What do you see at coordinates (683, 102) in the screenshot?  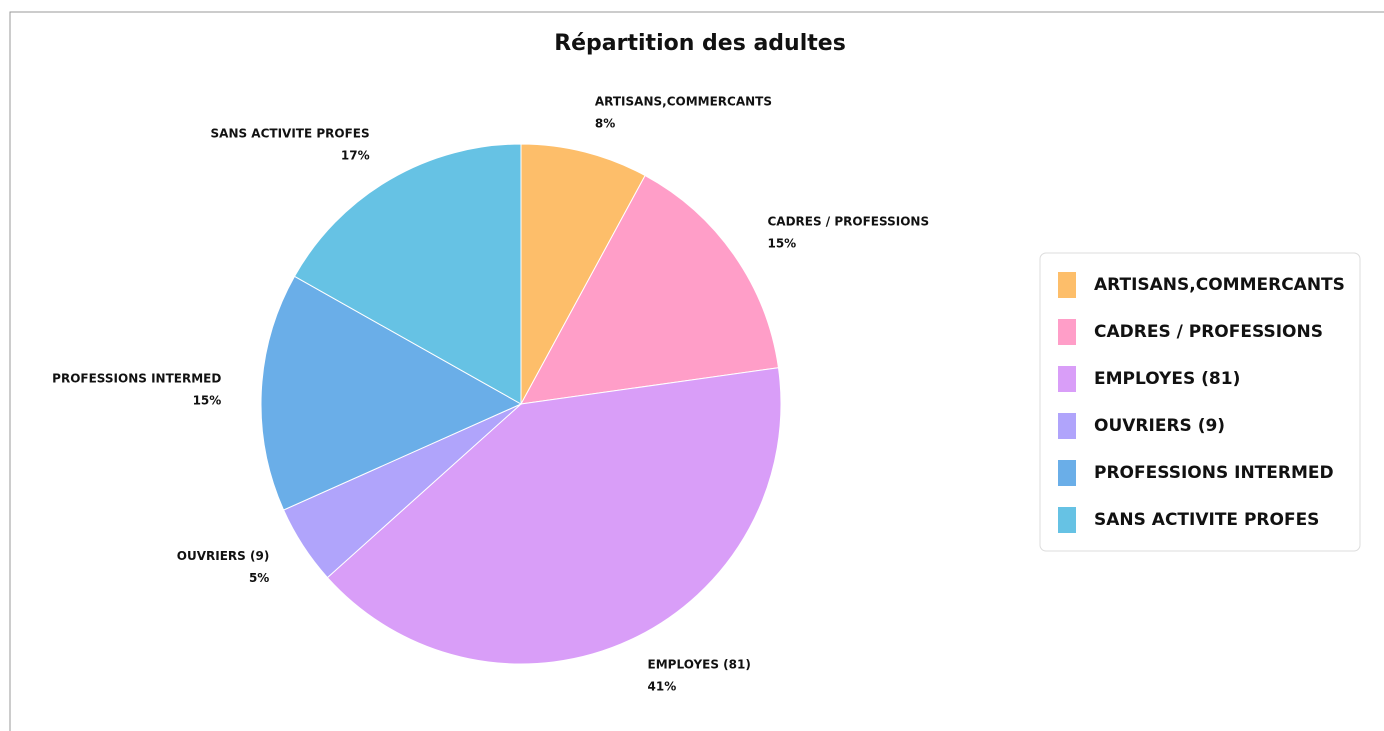 I see `slice-label: ARTISANS,COMMERCANTS` at bounding box center [683, 102].